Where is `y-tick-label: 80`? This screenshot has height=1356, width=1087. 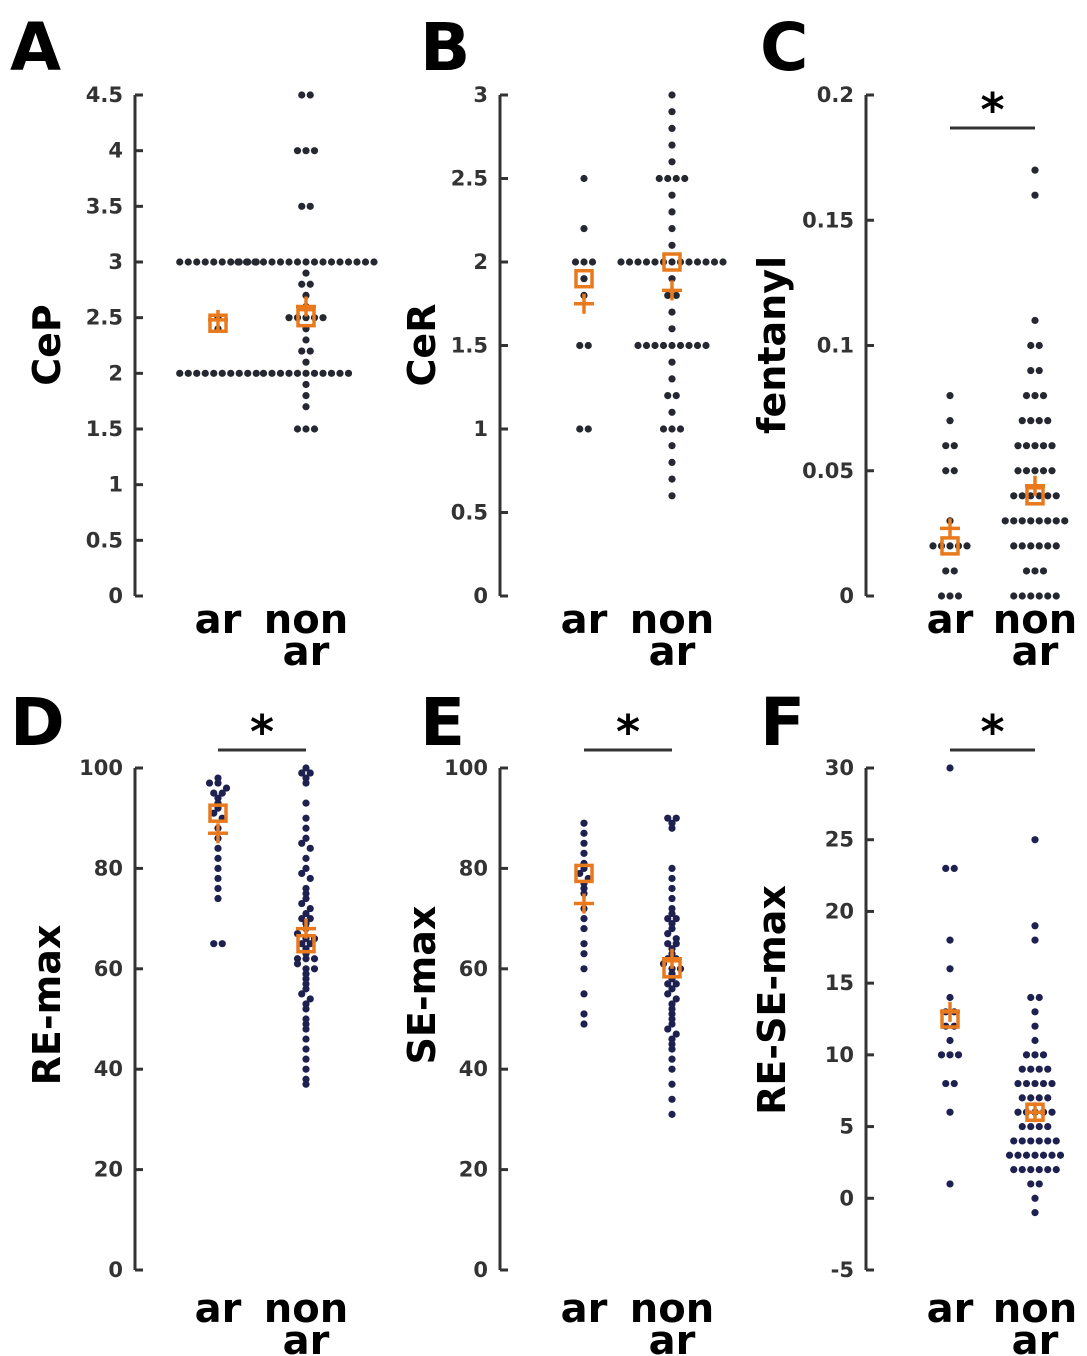 y-tick-label: 80 is located at coordinates (473, 868).